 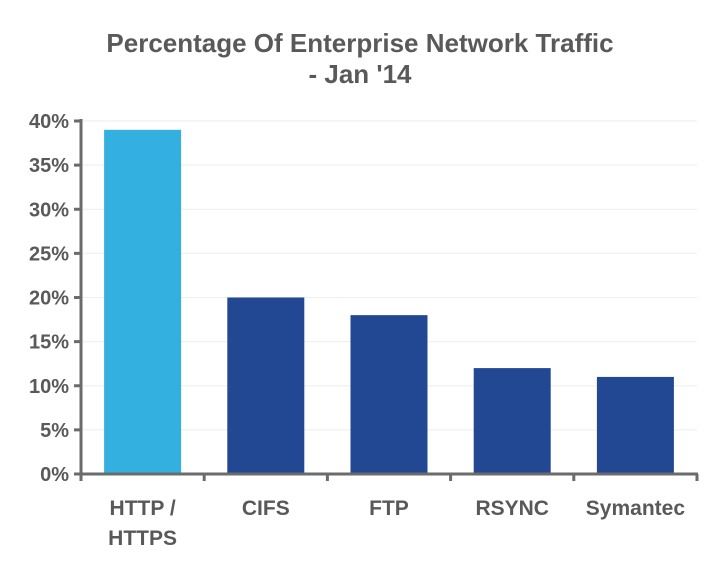 I want to click on y-tick-label: 35%, so click(x=49, y=166).